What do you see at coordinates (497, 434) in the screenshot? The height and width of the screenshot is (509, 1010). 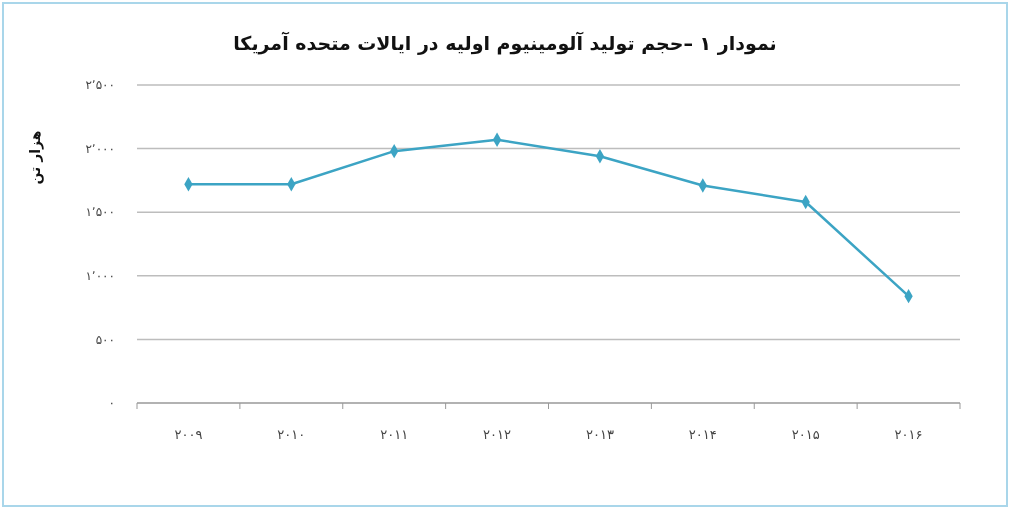 I see `x-tick-label: ۲۰۱۲` at bounding box center [497, 434].